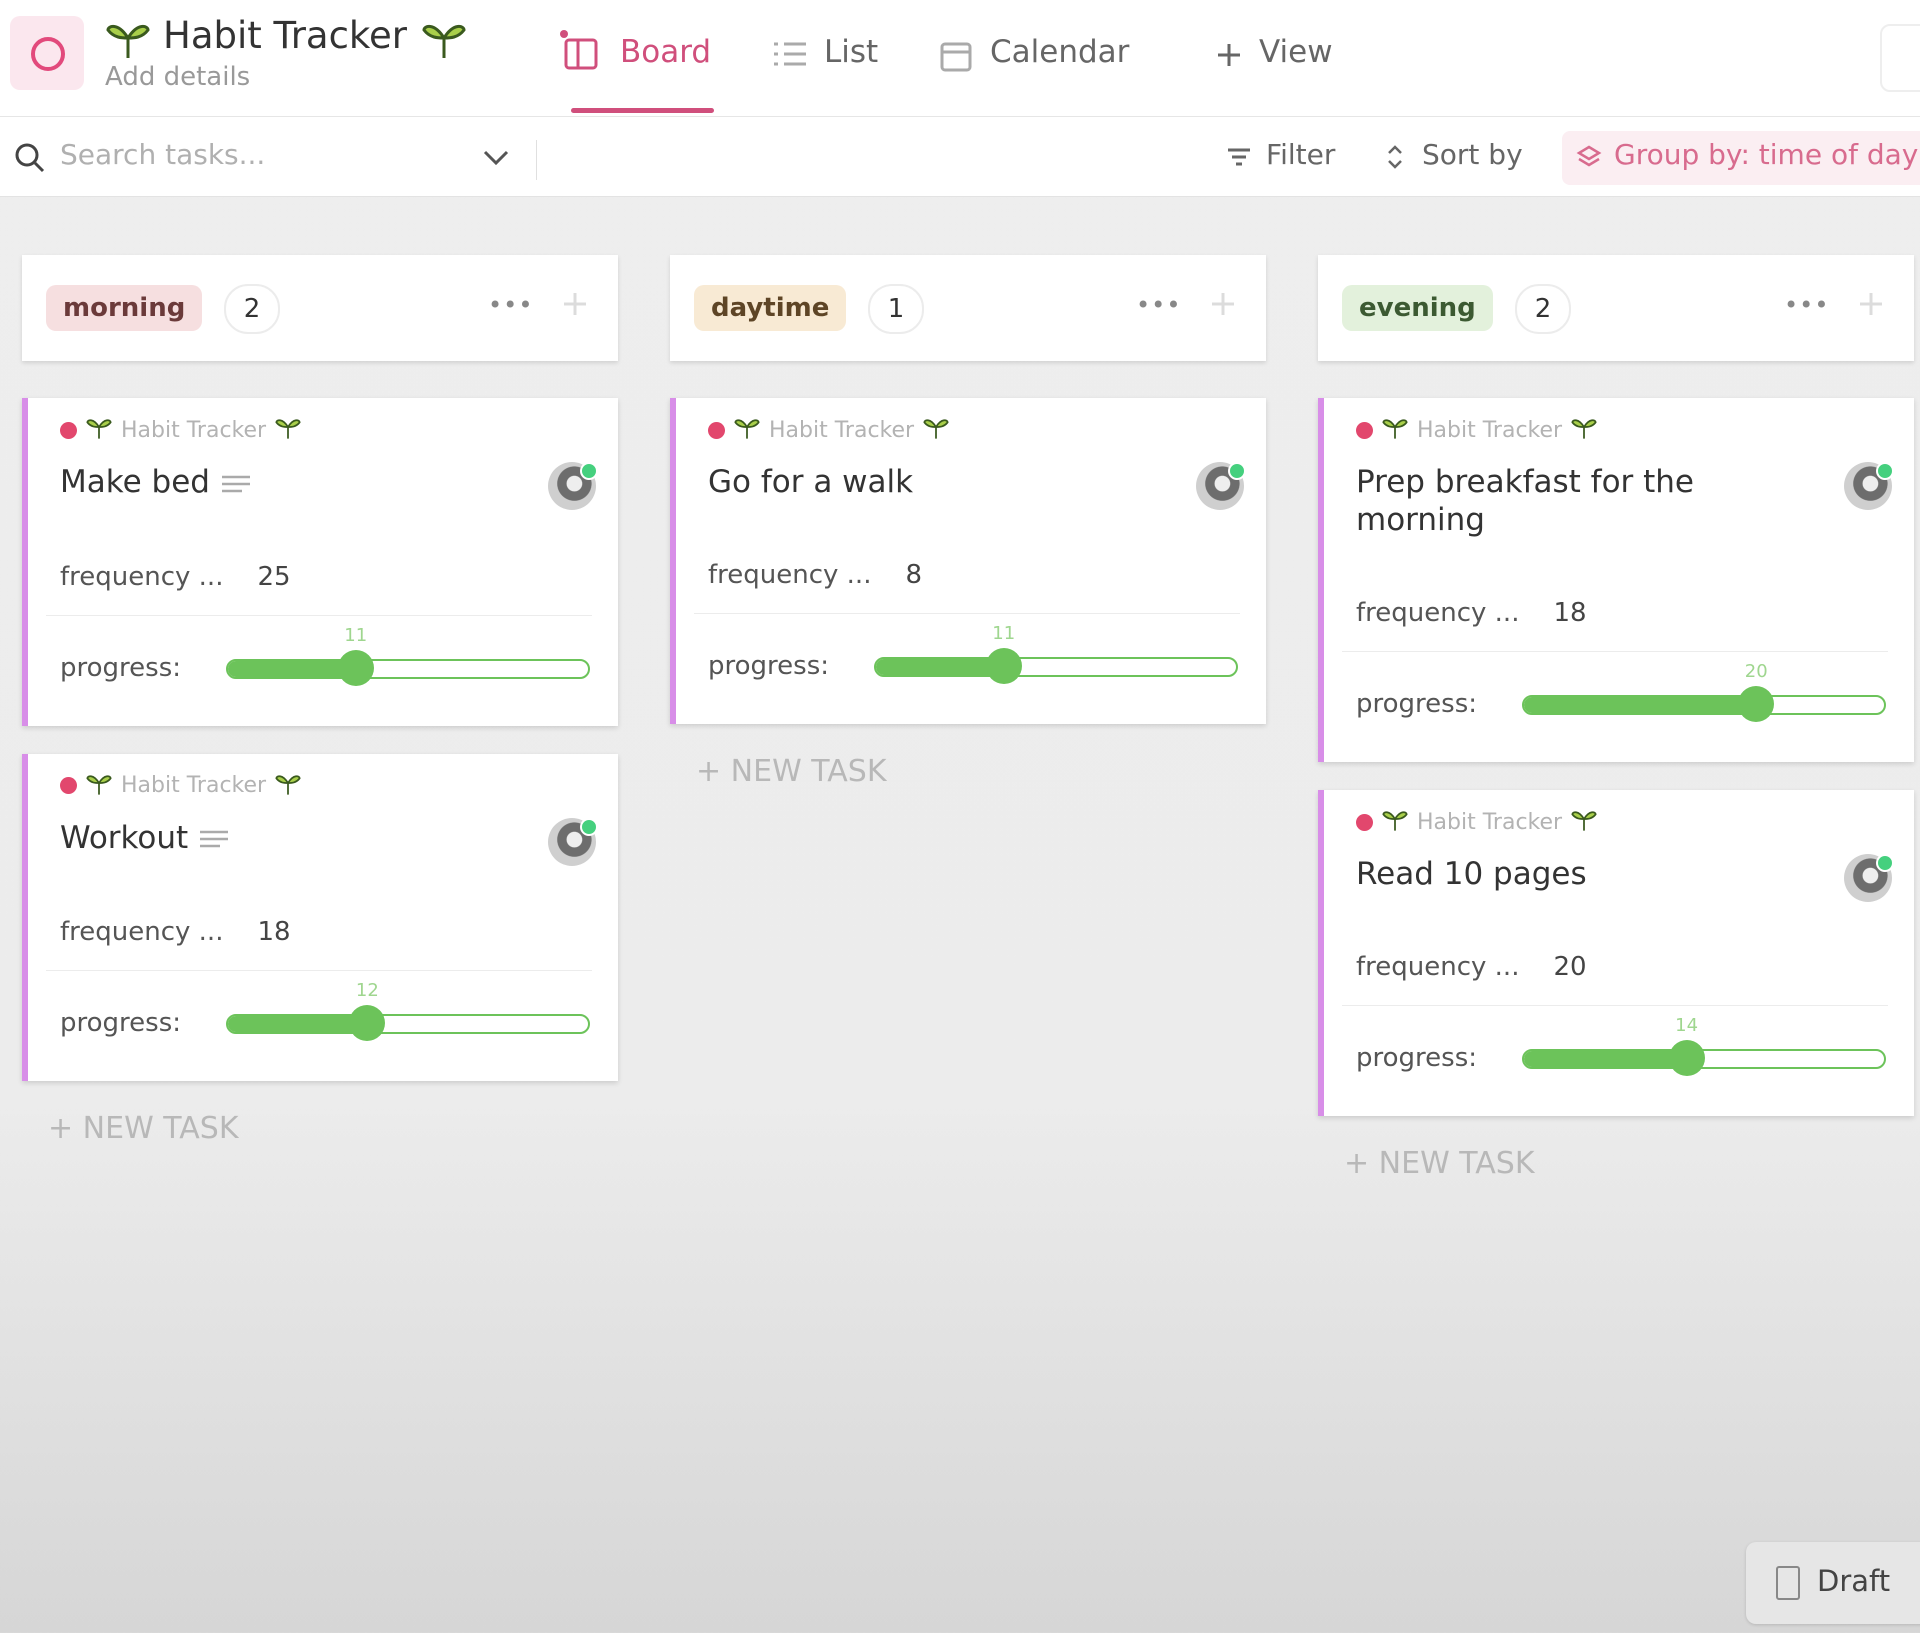  Describe the element at coordinates (1570, 613) in the screenshot. I see `frequency-value: 18` at that location.